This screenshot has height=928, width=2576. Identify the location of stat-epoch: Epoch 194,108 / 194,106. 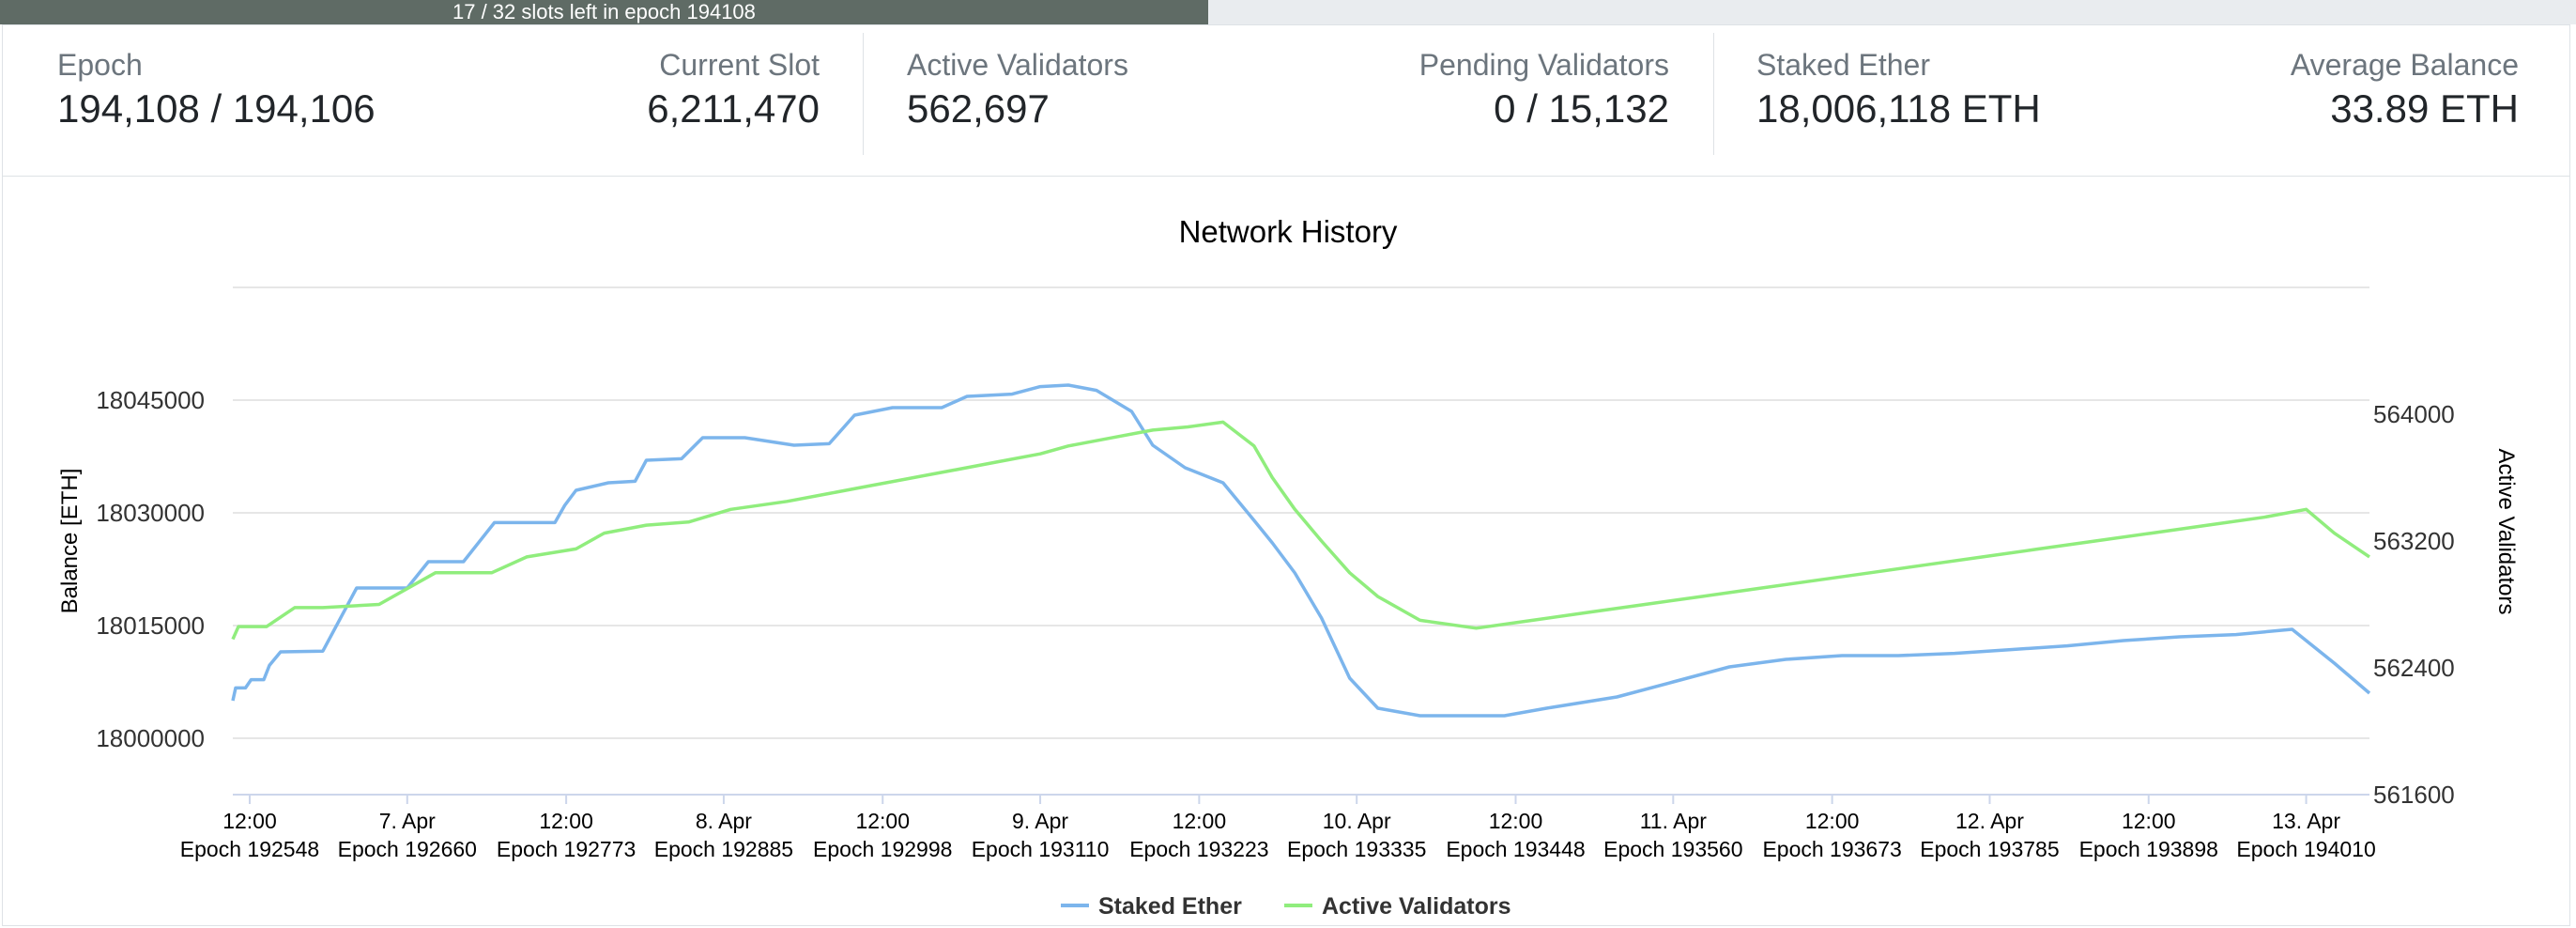
(217, 89).